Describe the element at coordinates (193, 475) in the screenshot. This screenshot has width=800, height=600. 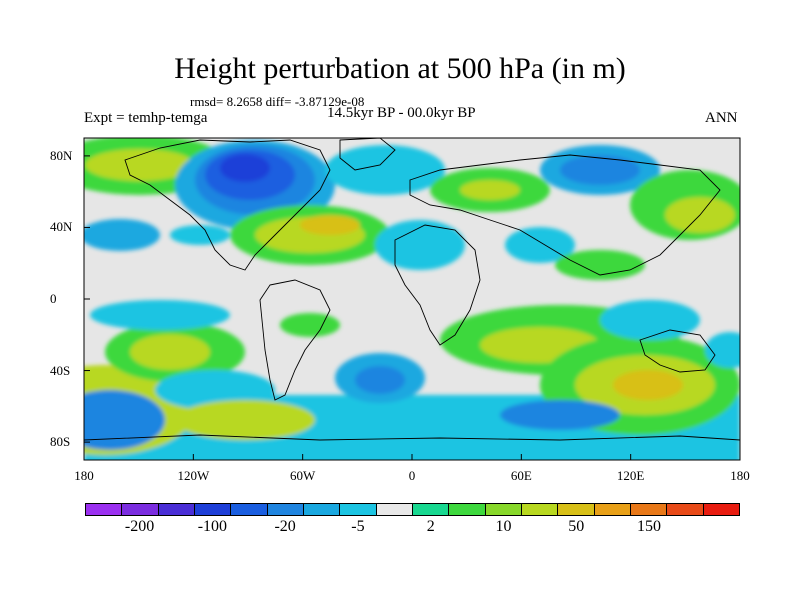
I see `x-tick-label: 120W` at that location.